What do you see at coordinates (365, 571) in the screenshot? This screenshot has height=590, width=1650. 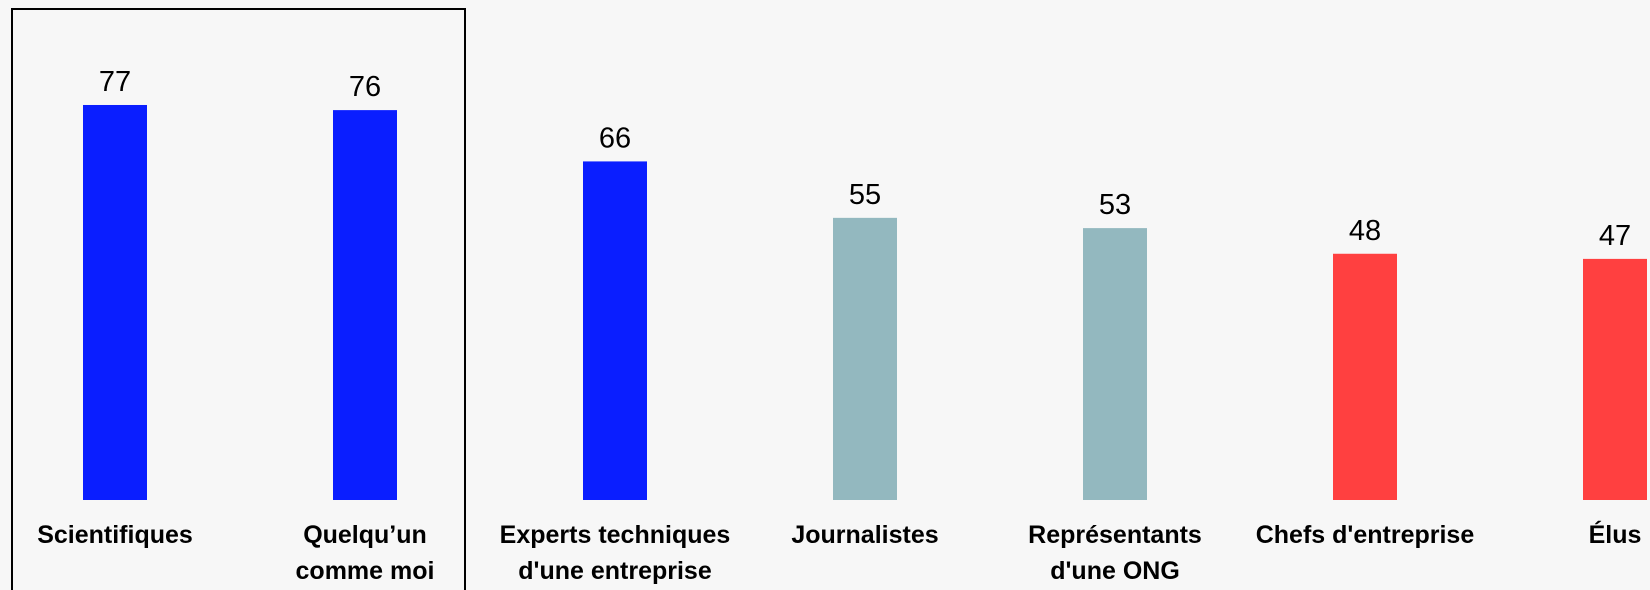 I see `category-label-quelqu-un-comme-moi-line-2: comme moi` at bounding box center [365, 571].